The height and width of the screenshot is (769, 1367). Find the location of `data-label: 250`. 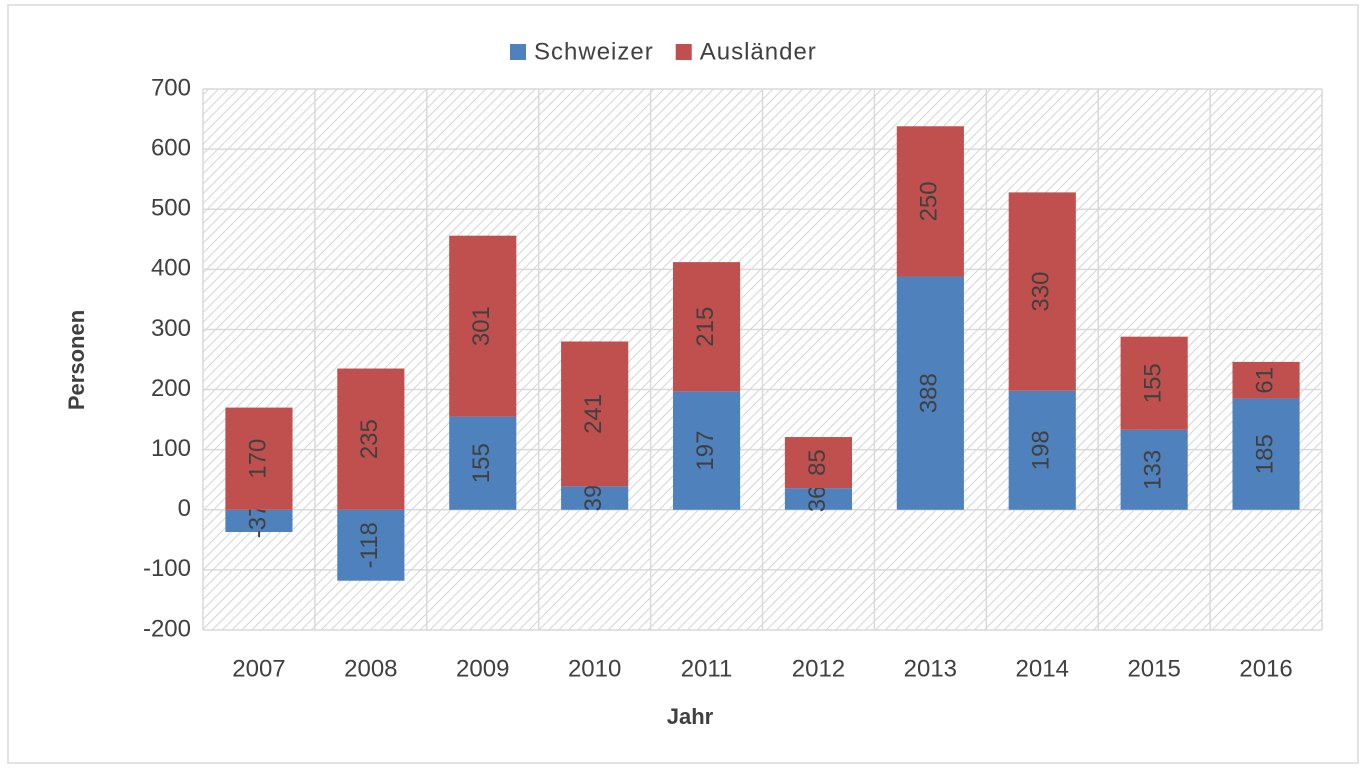

data-label: 250 is located at coordinates (929, 201).